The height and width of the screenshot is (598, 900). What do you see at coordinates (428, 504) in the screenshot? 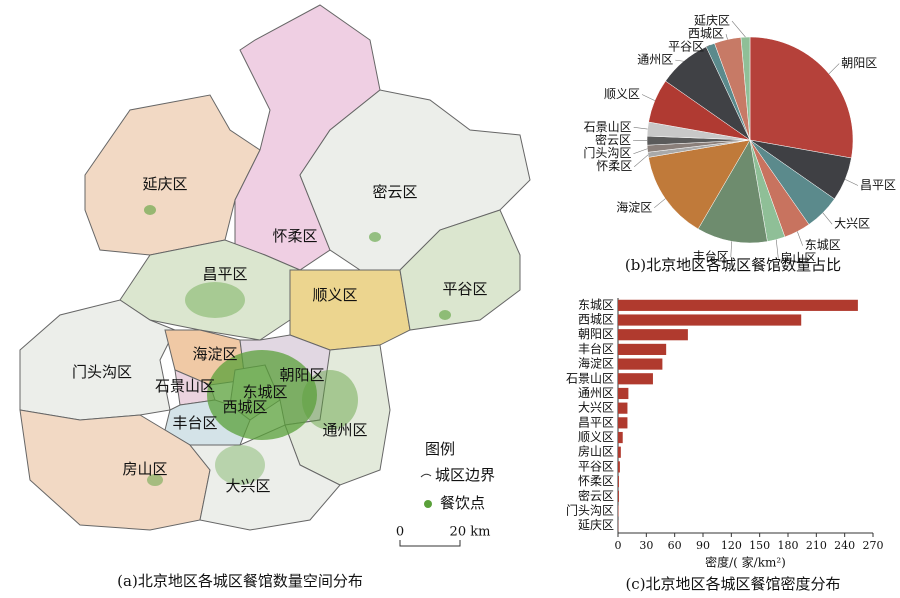
I see `legend-point-symbol` at bounding box center [428, 504].